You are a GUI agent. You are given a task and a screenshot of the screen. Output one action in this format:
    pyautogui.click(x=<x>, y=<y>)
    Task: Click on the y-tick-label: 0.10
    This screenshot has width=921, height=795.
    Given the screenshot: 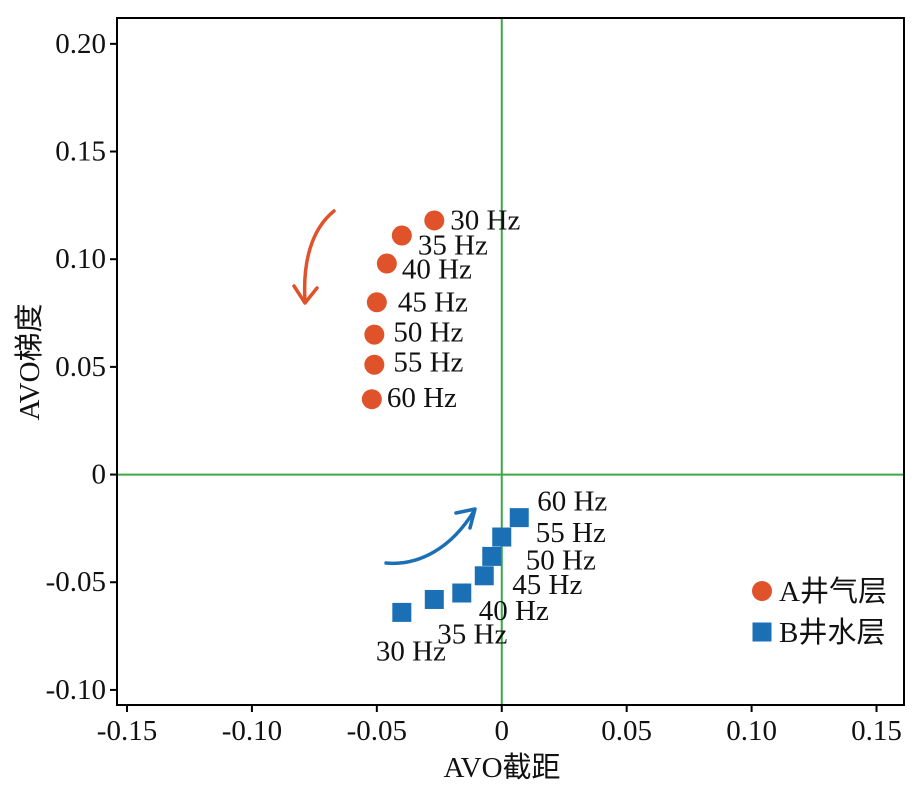 What is the action you would take?
    pyautogui.click(x=80, y=259)
    